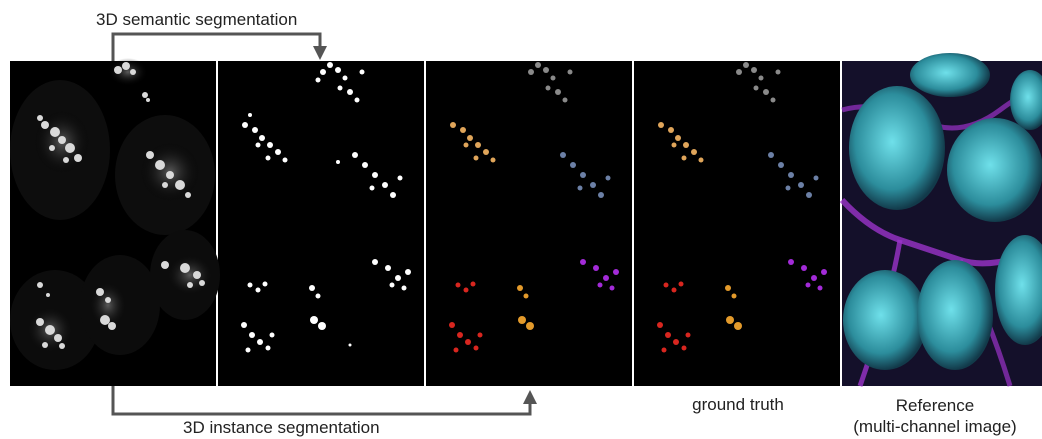 Image resolution: width=1042 pixels, height=439 pixels. What do you see at coordinates (325, 400) in the screenshot?
I see `instance-arrow` at bounding box center [325, 400].